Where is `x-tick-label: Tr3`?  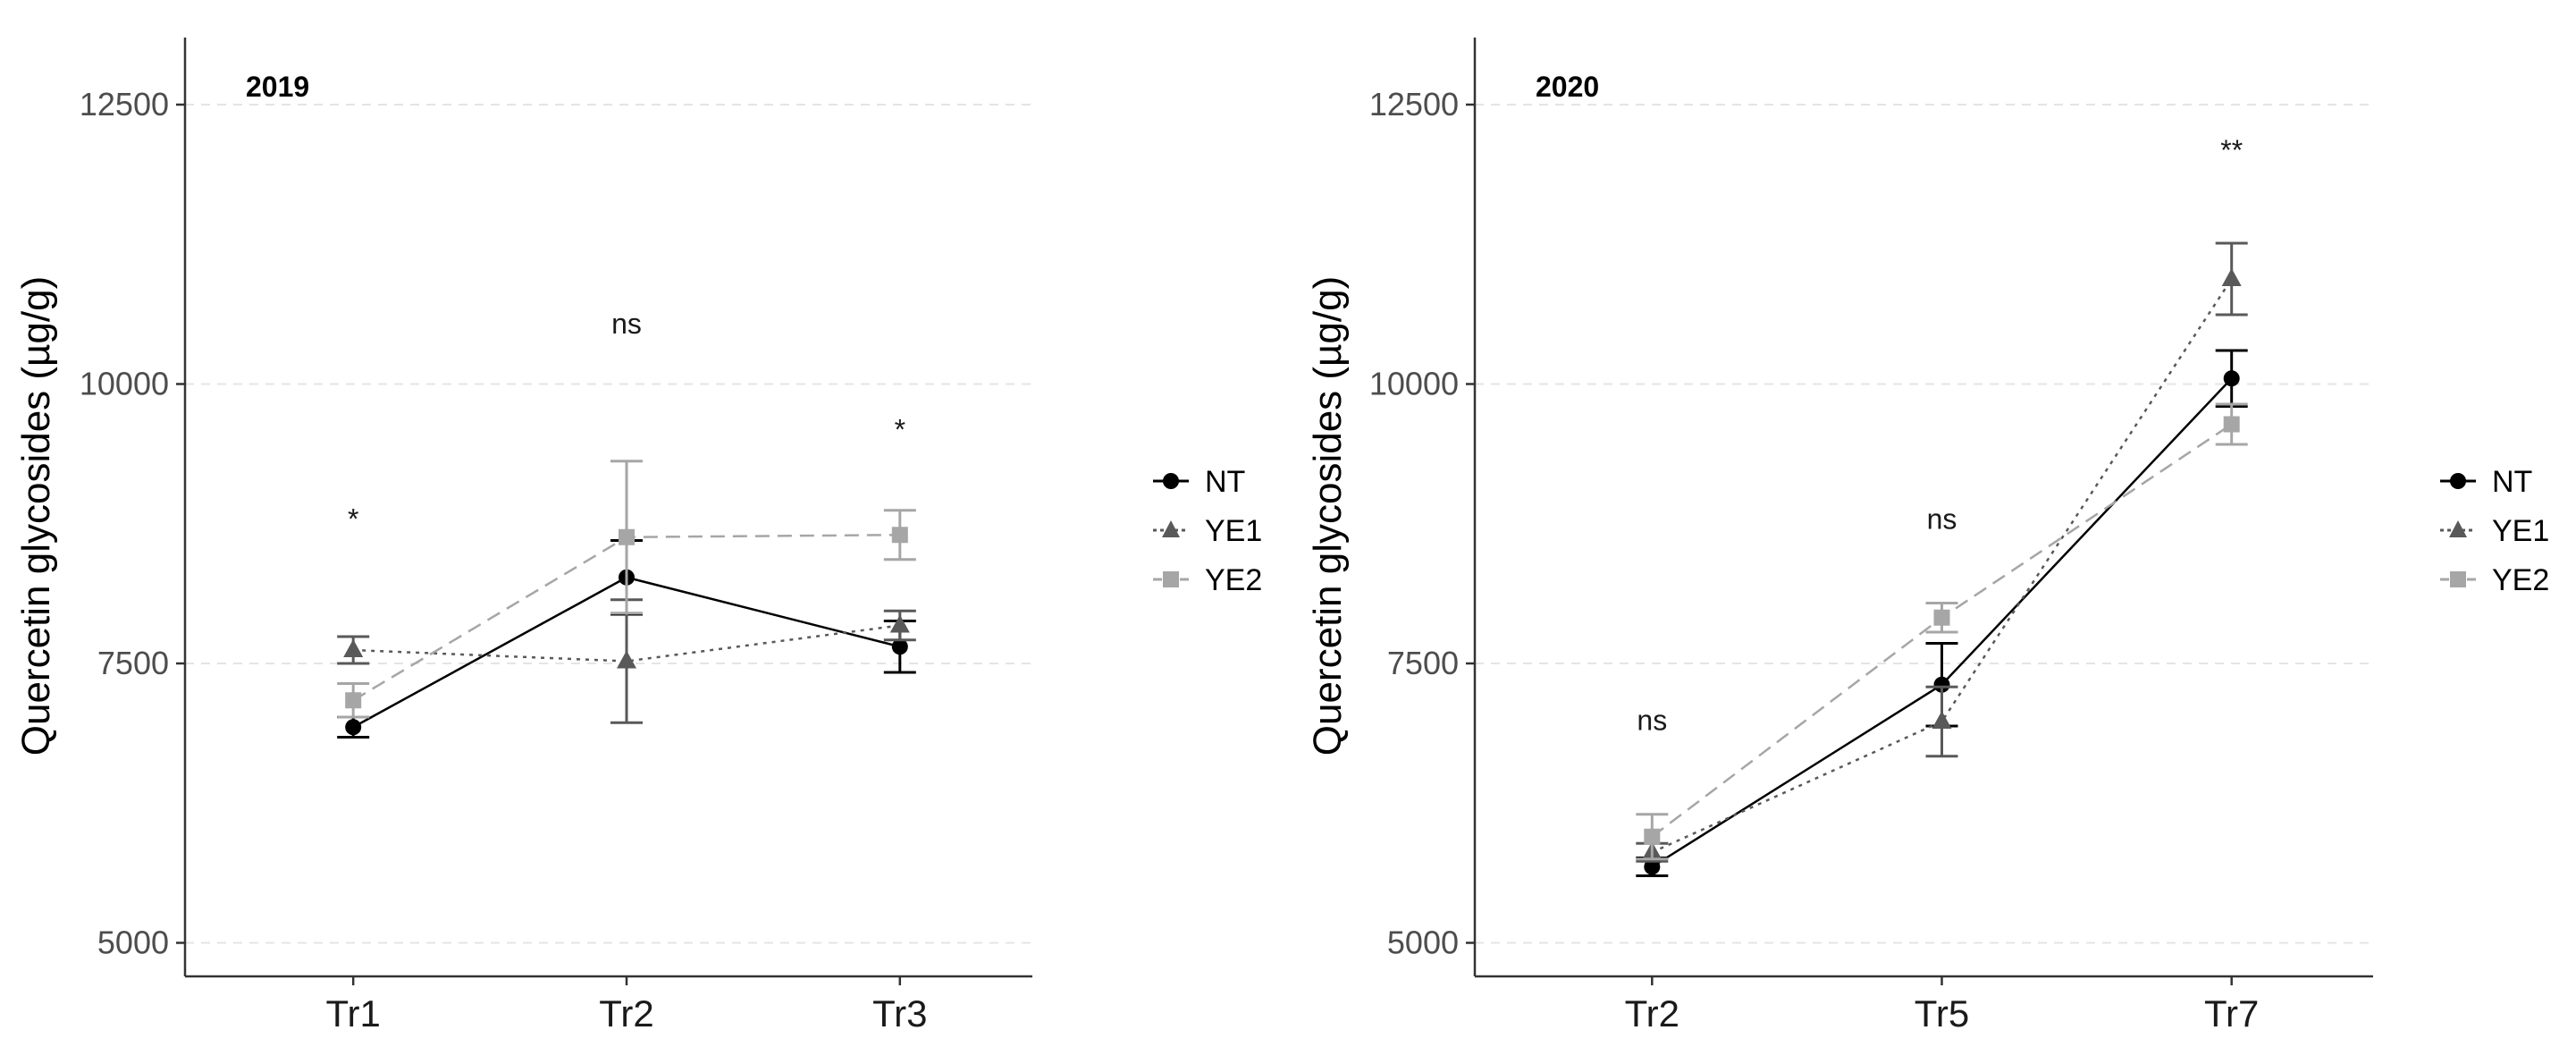
x-tick-label: Tr3 is located at coordinates (900, 1013).